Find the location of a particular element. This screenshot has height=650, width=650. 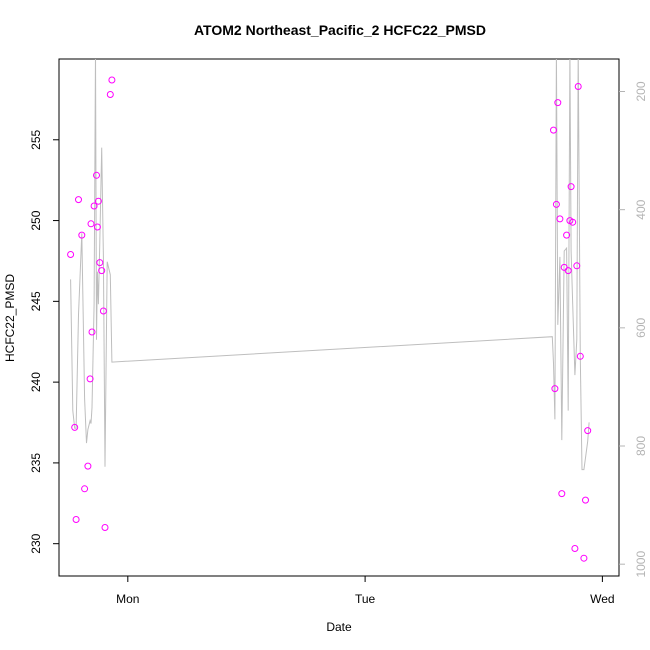

y-tick-label: 240 is located at coordinates (36, 382).